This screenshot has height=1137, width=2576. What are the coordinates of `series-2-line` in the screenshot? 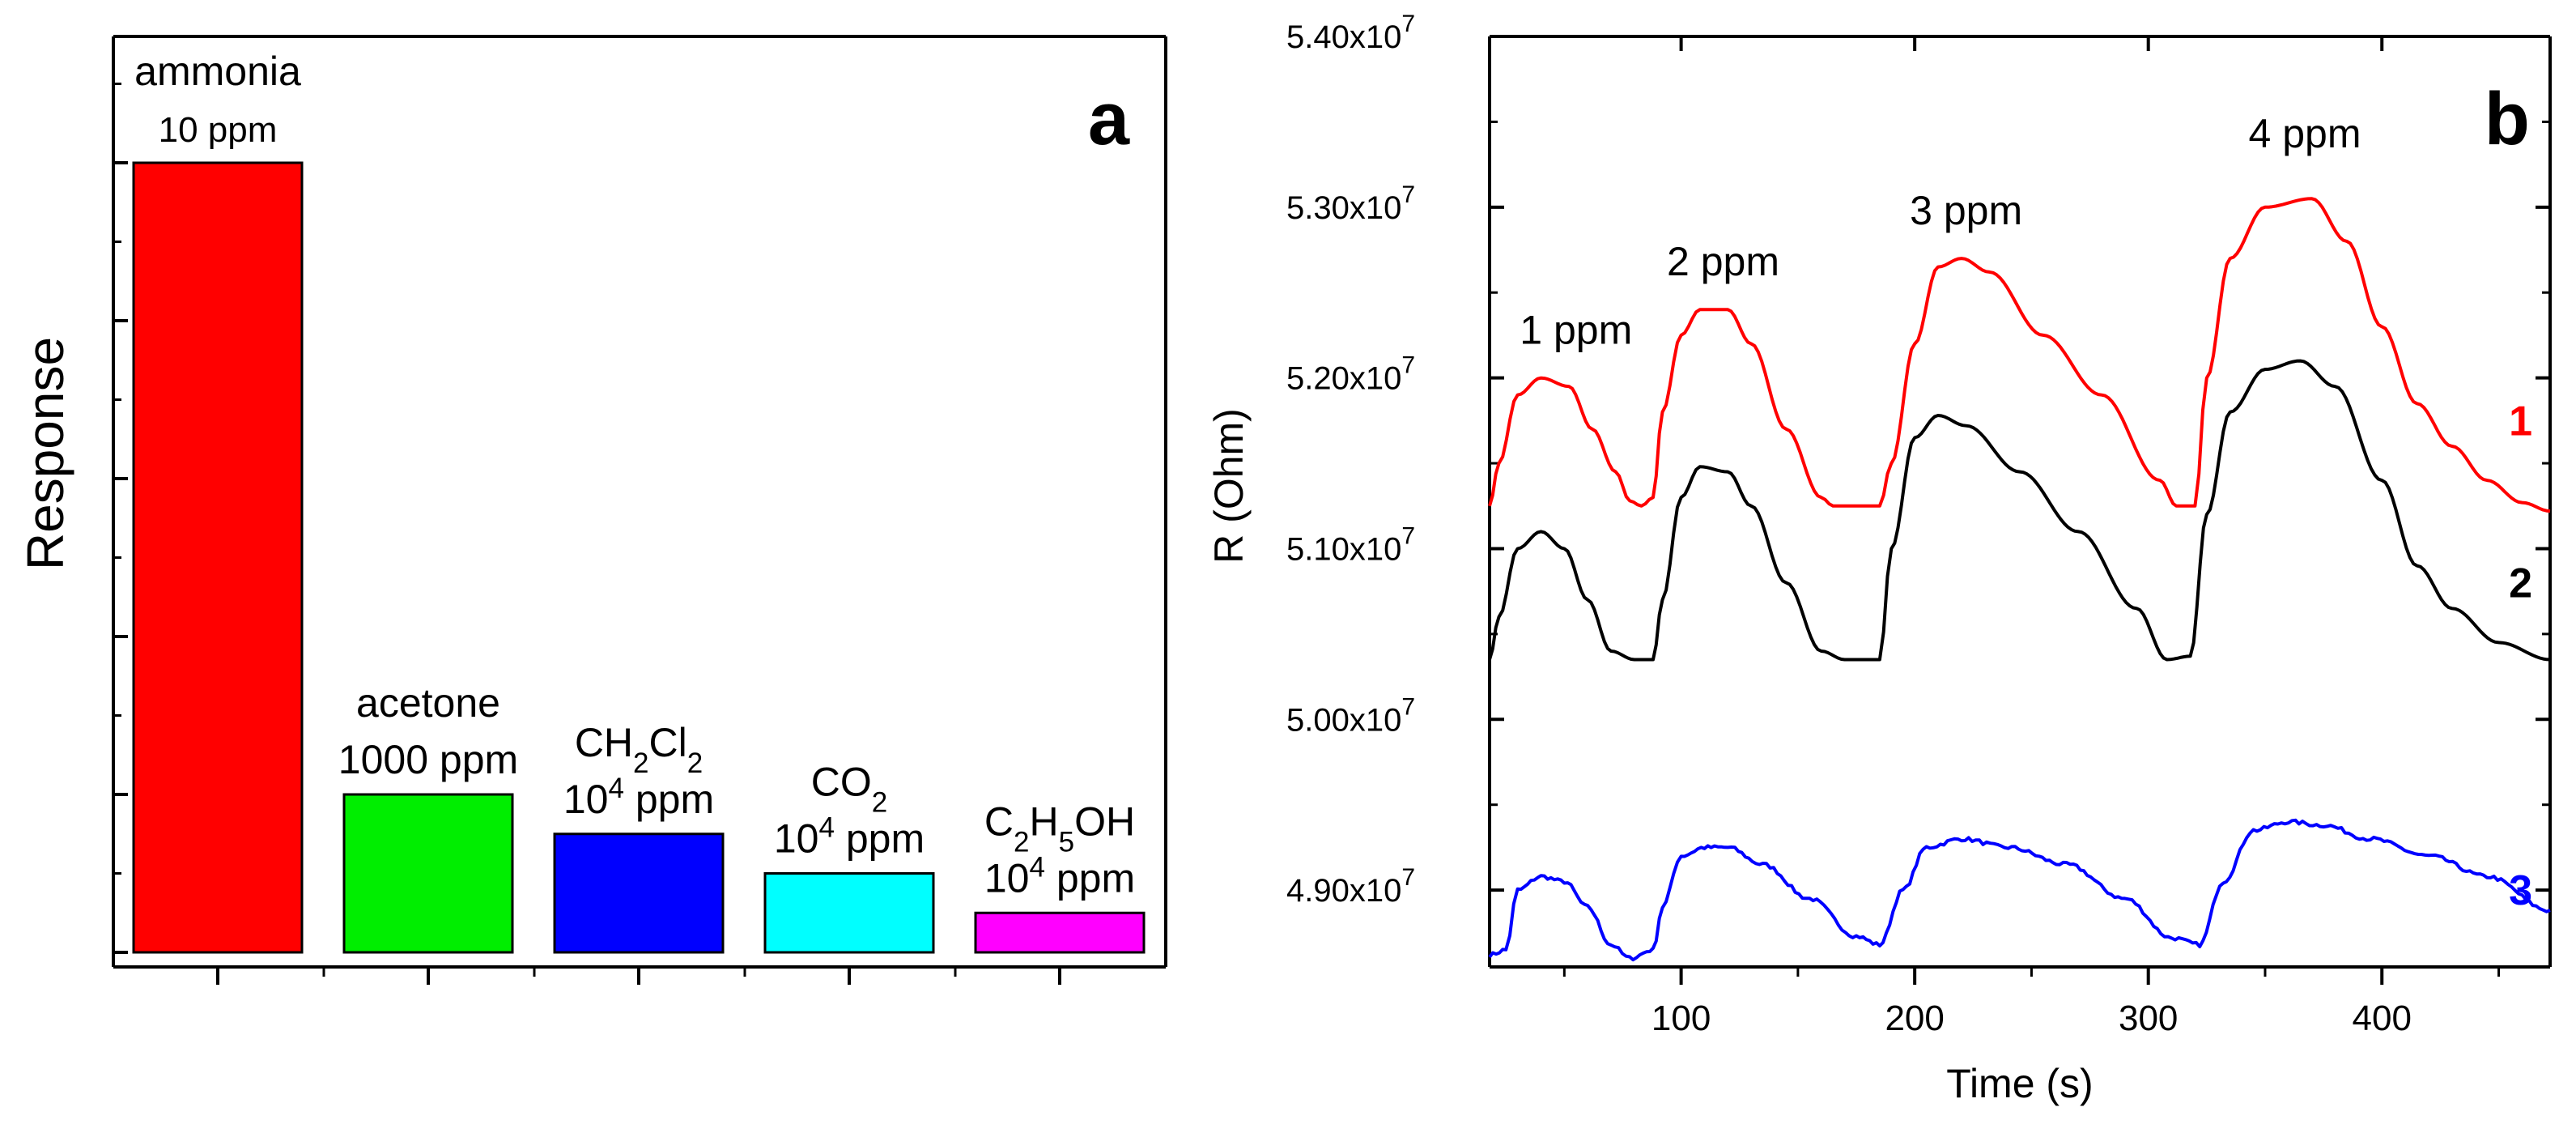 It's located at (2020, 510).